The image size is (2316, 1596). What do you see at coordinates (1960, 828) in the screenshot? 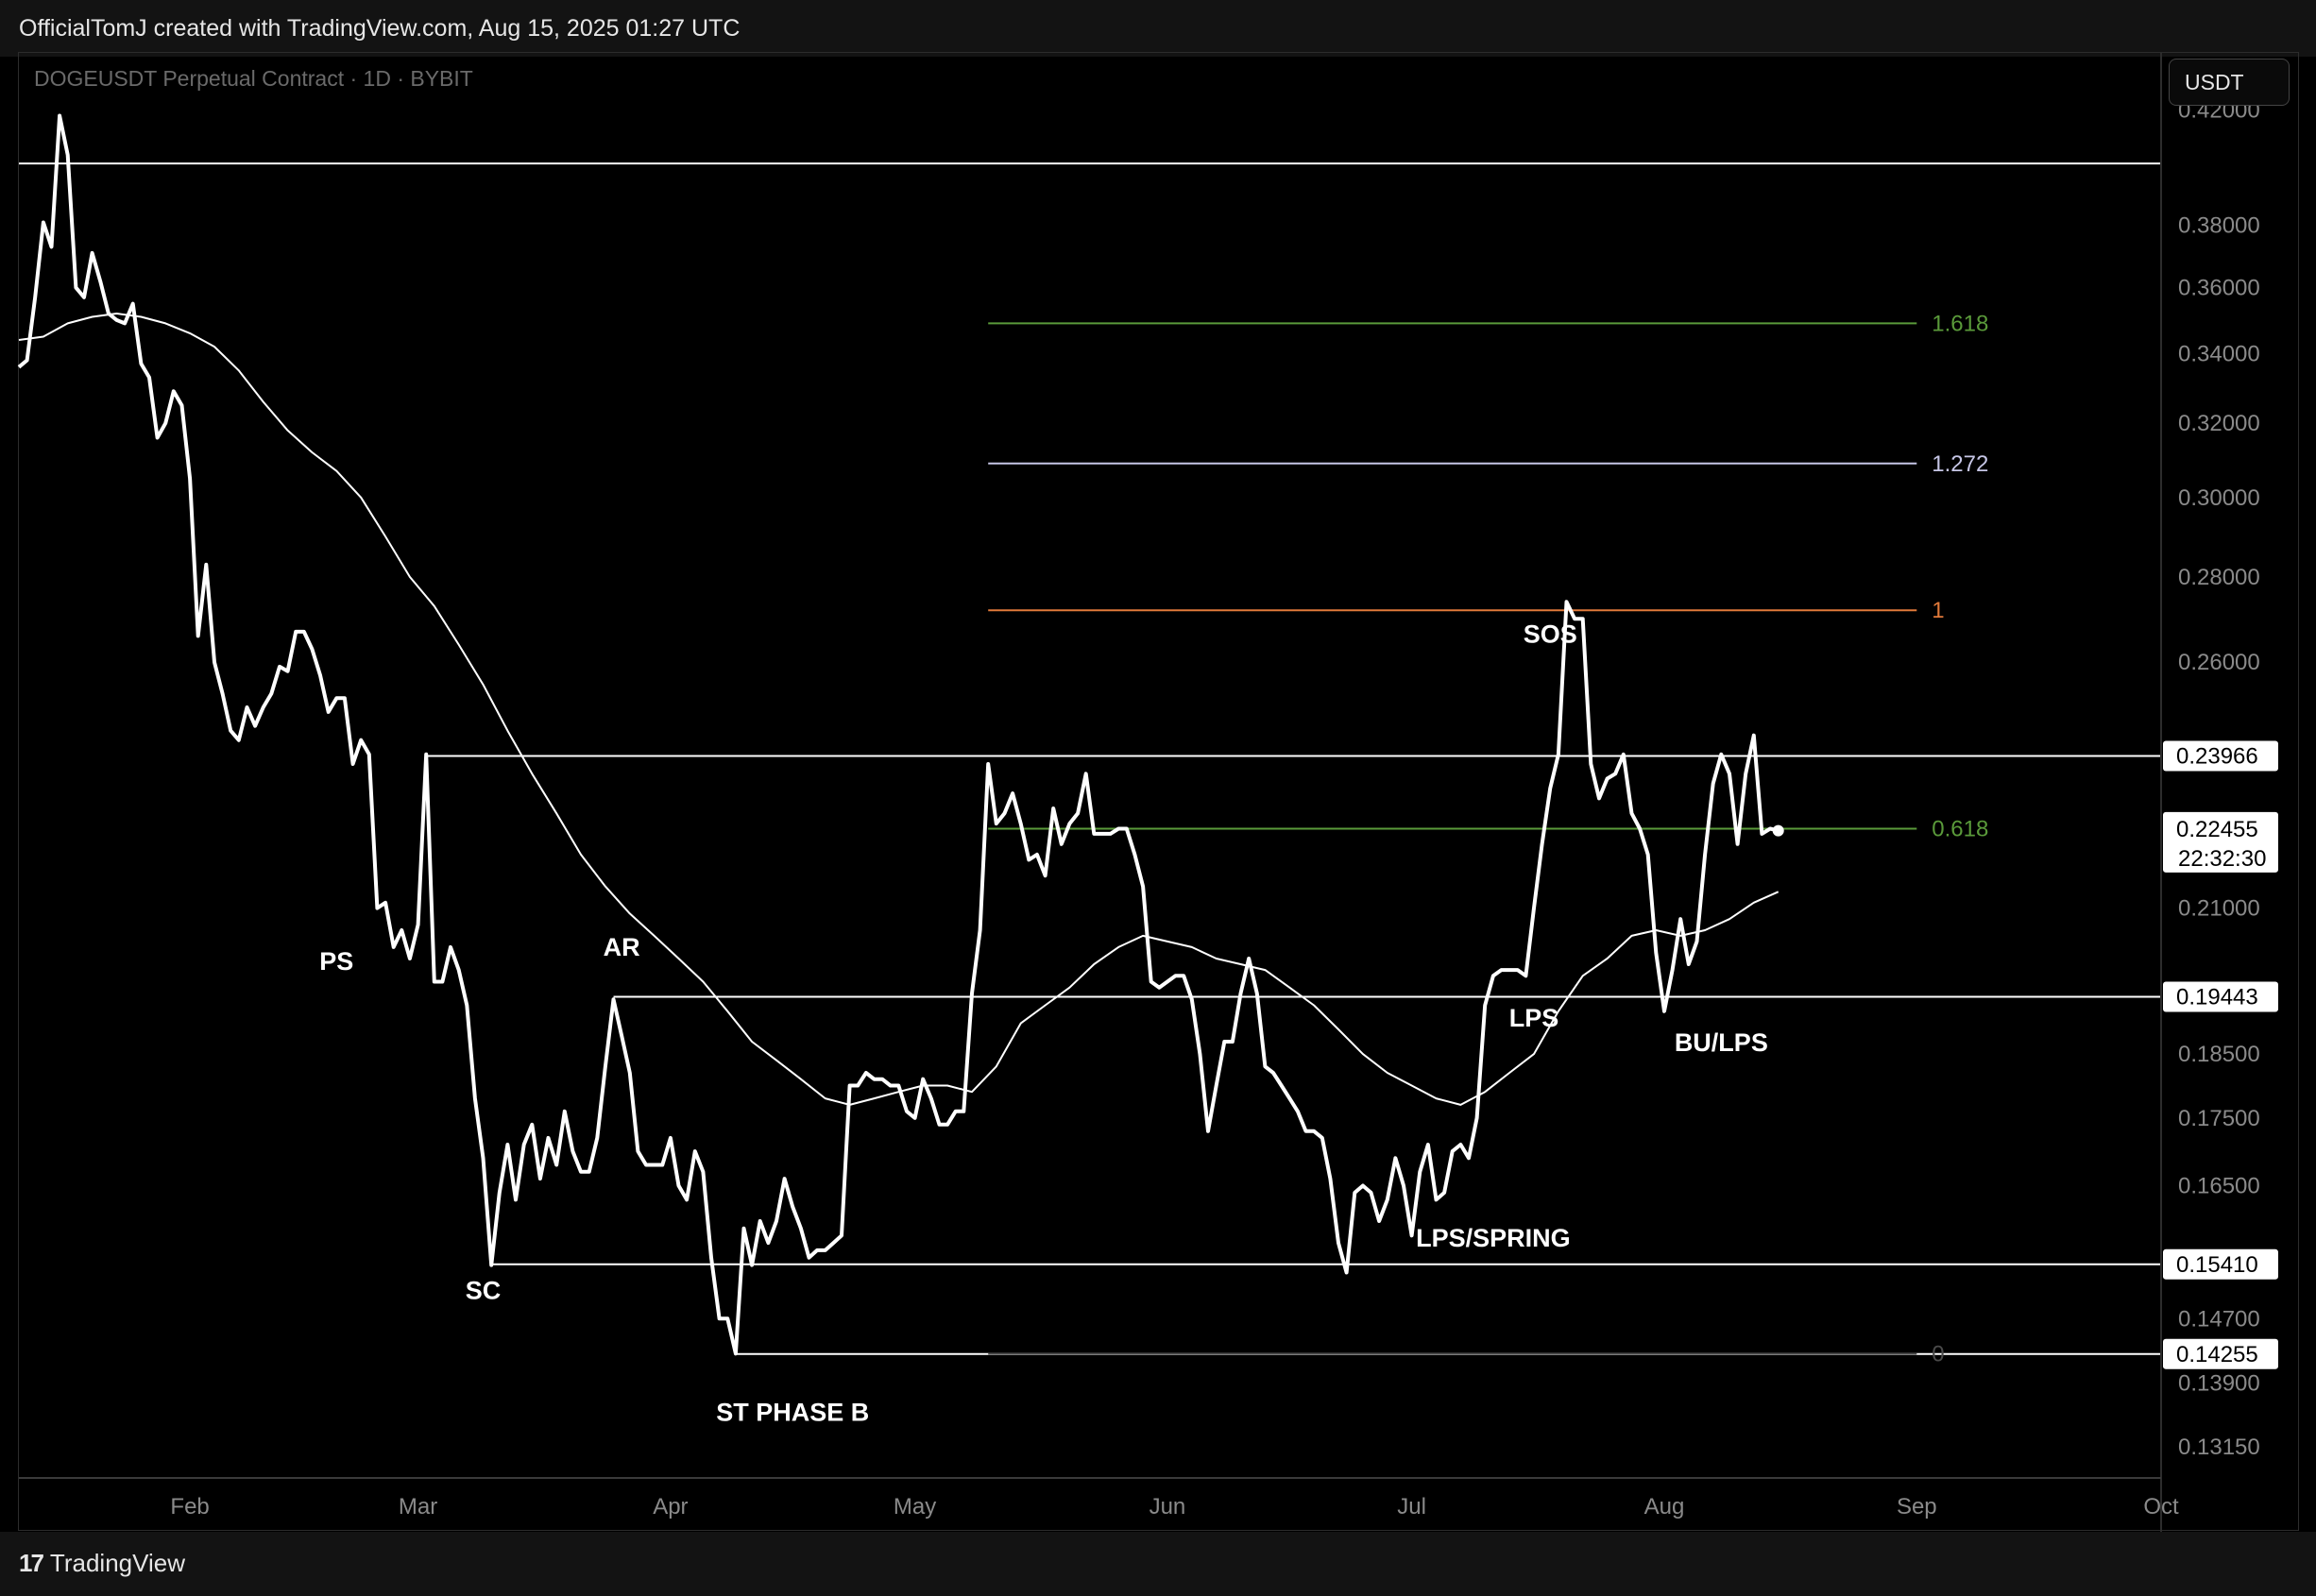
I see `fib-label-3: 0.618` at bounding box center [1960, 828].